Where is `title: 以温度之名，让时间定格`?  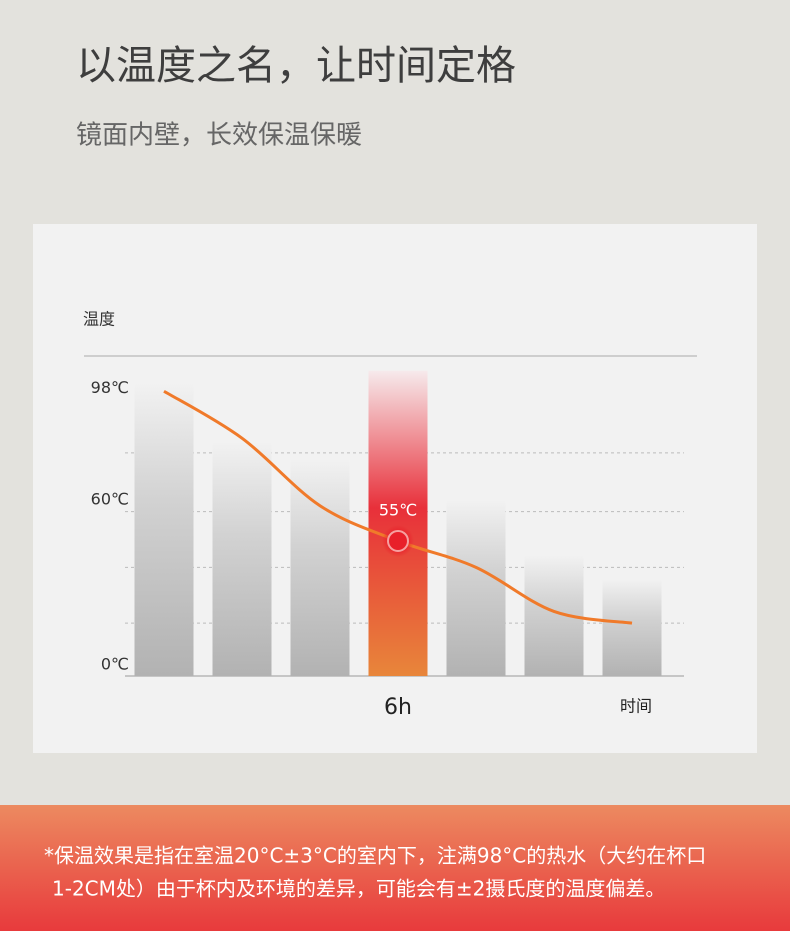
title: 以温度之名，让时间定格 is located at coordinates (296, 66).